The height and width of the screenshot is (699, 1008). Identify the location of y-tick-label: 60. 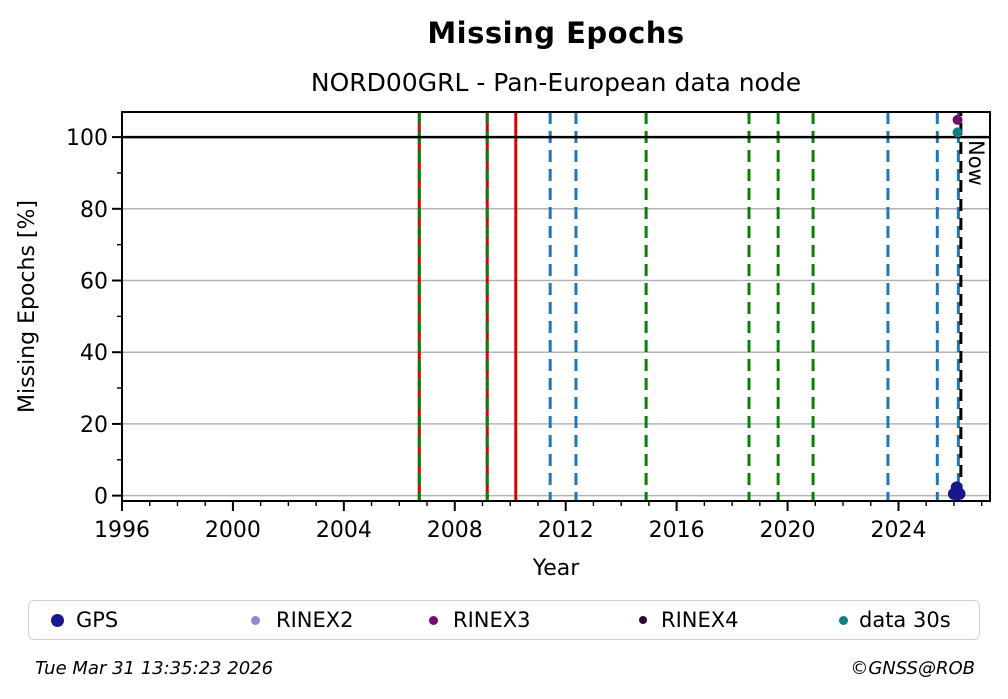
(94, 282).